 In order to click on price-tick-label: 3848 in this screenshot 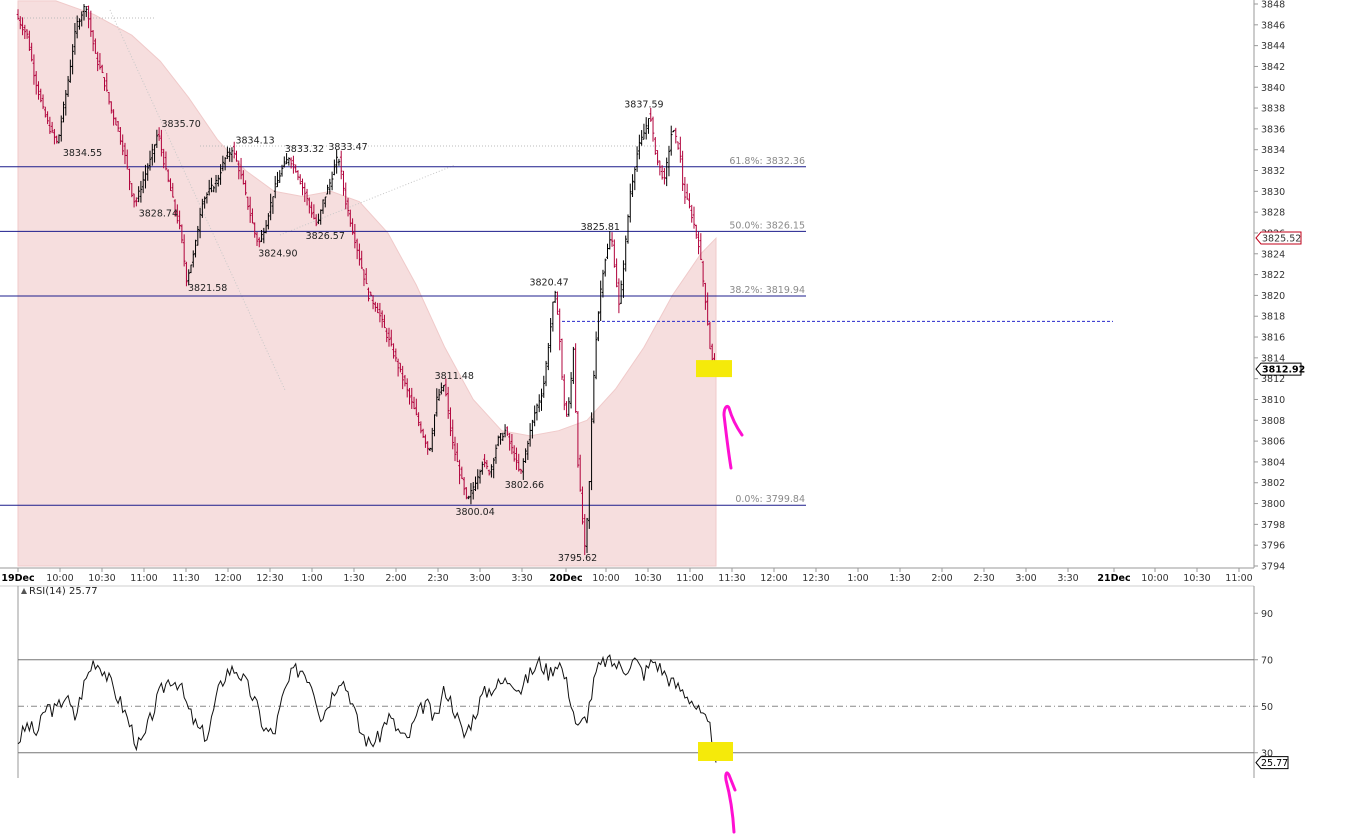, I will do `click(1273, 5)`.